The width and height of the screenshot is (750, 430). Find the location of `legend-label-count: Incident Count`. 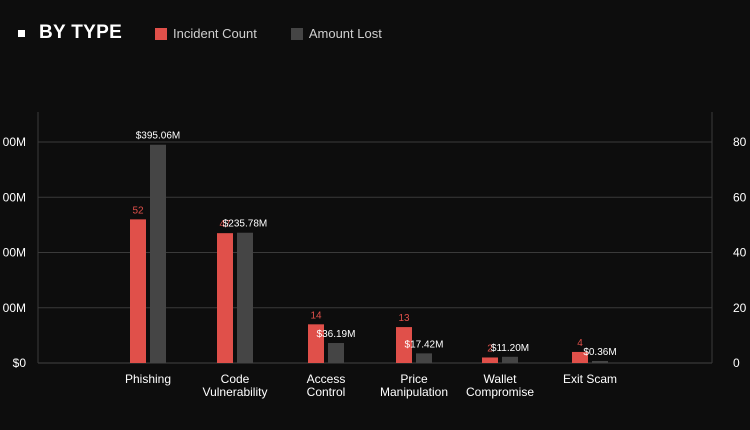

legend-label-count: Incident Count is located at coordinates (215, 33).